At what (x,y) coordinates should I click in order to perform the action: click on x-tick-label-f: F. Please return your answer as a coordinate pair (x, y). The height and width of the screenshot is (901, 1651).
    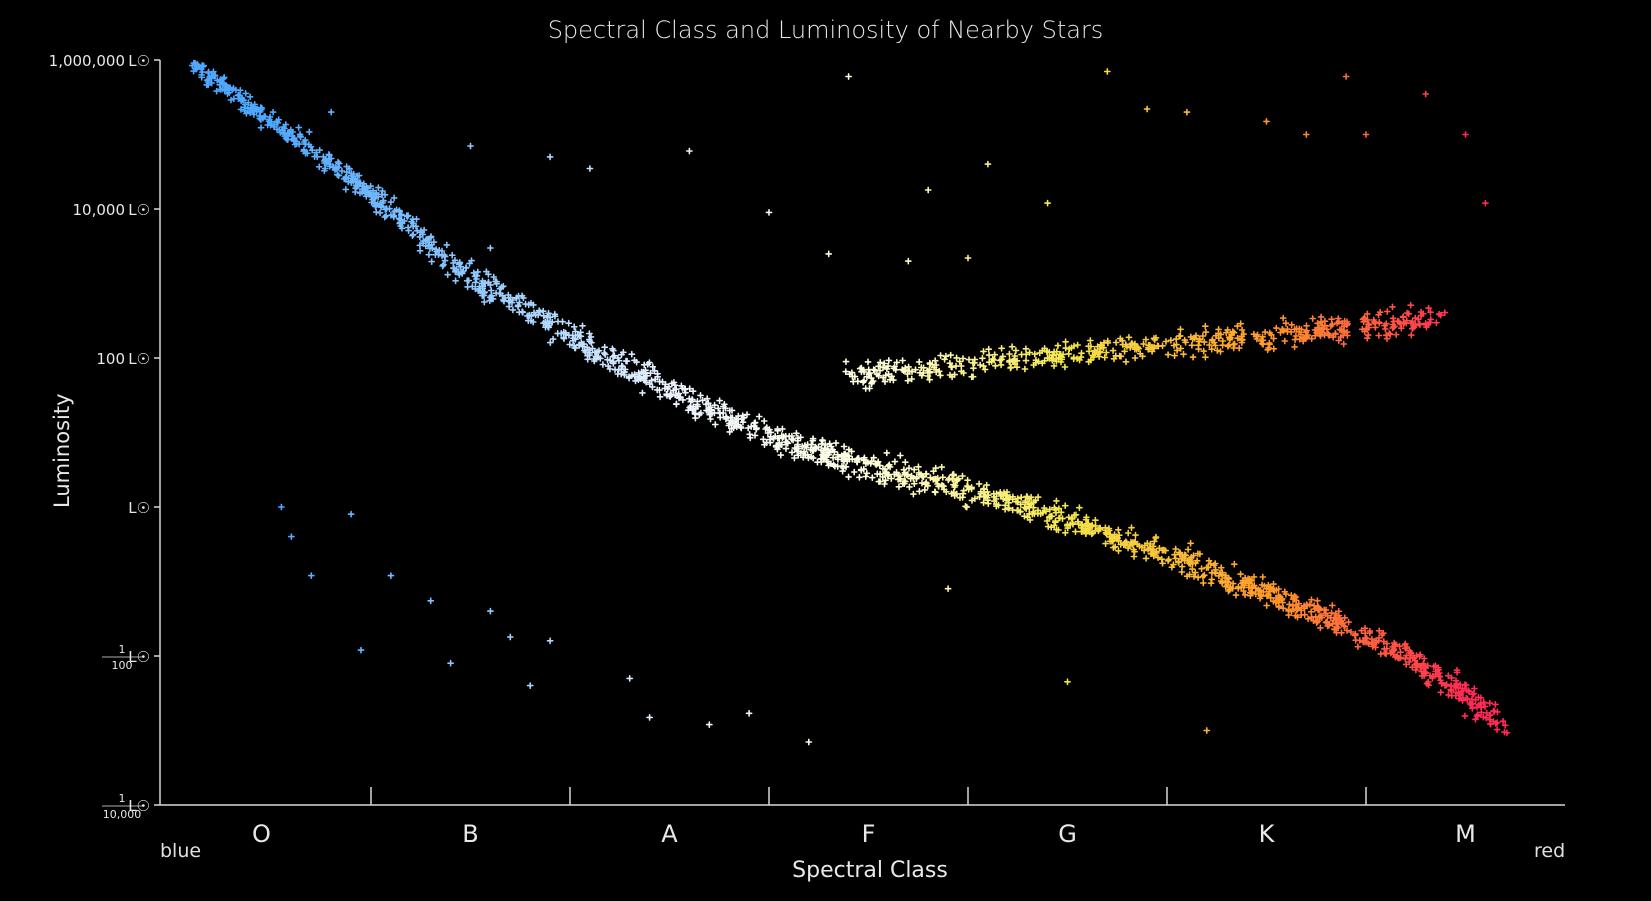
    Looking at the image, I should click on (869, 834).